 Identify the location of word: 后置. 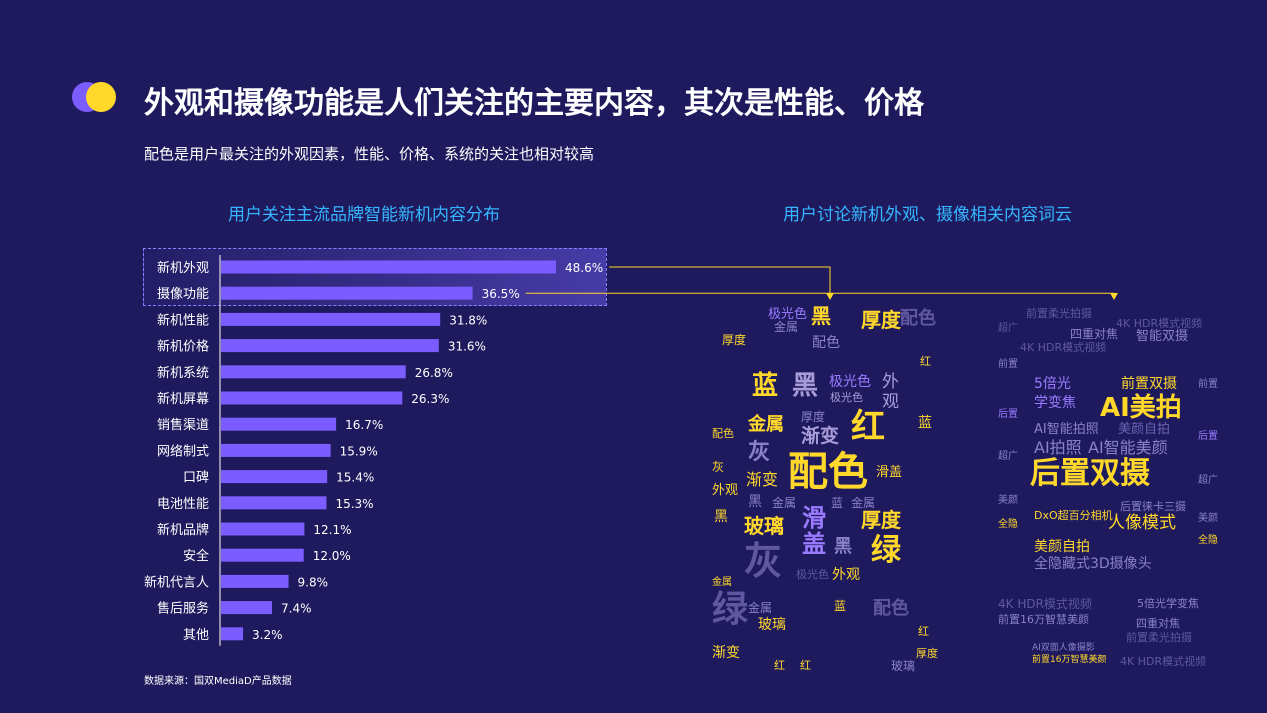
(1008, 414).